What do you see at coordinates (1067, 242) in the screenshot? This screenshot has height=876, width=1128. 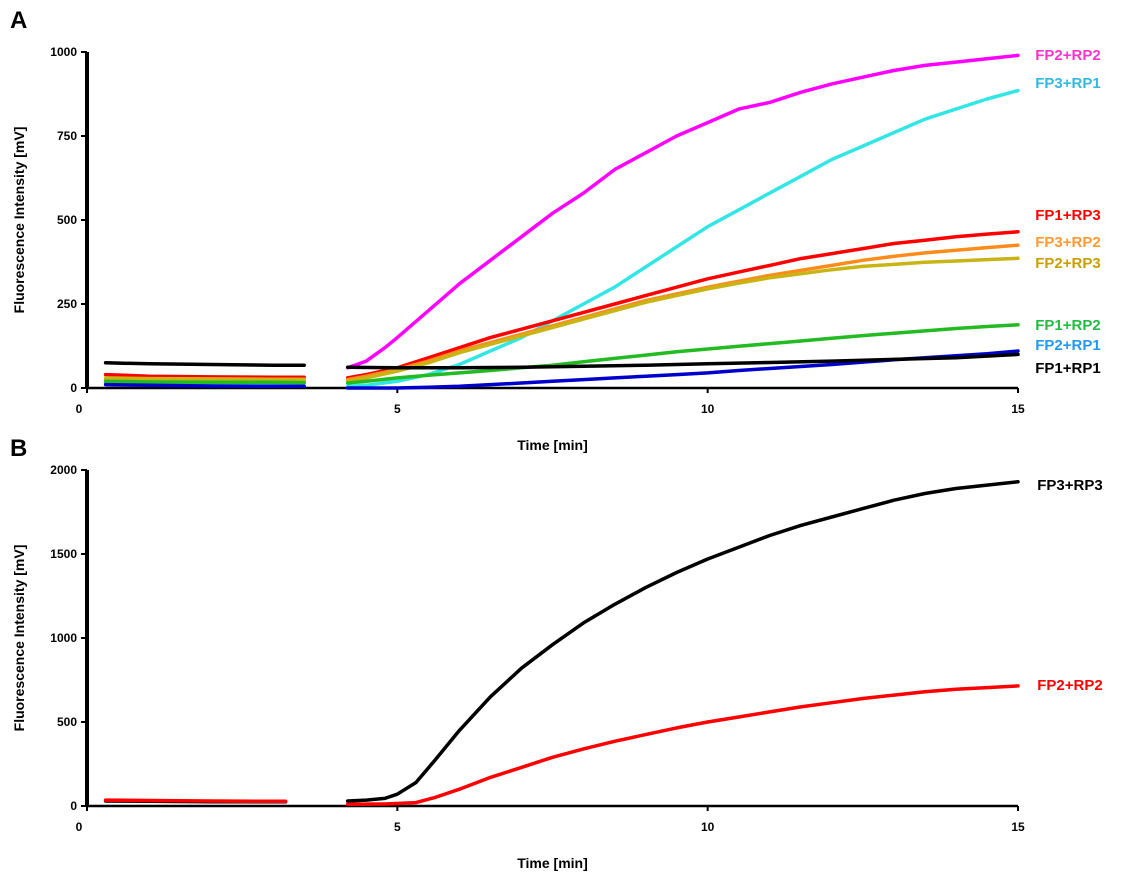 I see `series-label: FP3+RP2` at bounding box center [1067, 242].